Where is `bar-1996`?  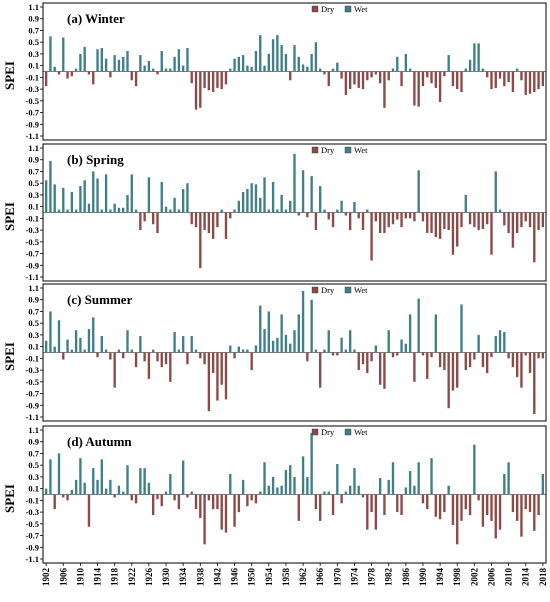 bar-1996 is located at coordinates (448, 380).